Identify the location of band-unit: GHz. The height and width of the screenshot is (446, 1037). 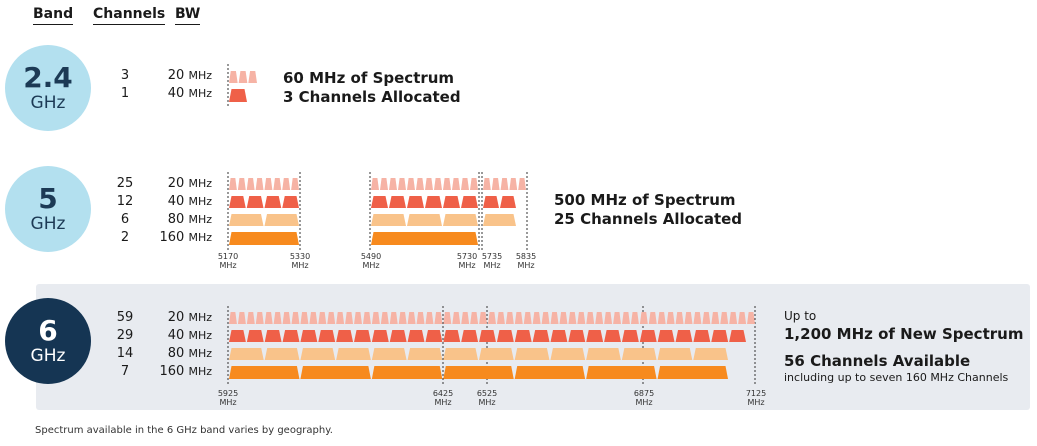
(48, 103).